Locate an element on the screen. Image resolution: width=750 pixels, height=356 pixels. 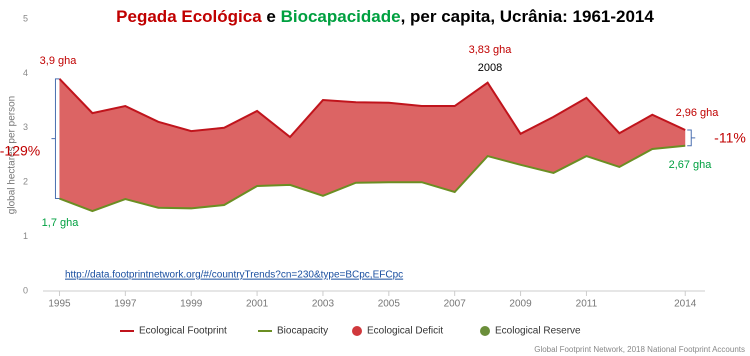
annotation: 3,9 gha is located at coordinates (59, 61).